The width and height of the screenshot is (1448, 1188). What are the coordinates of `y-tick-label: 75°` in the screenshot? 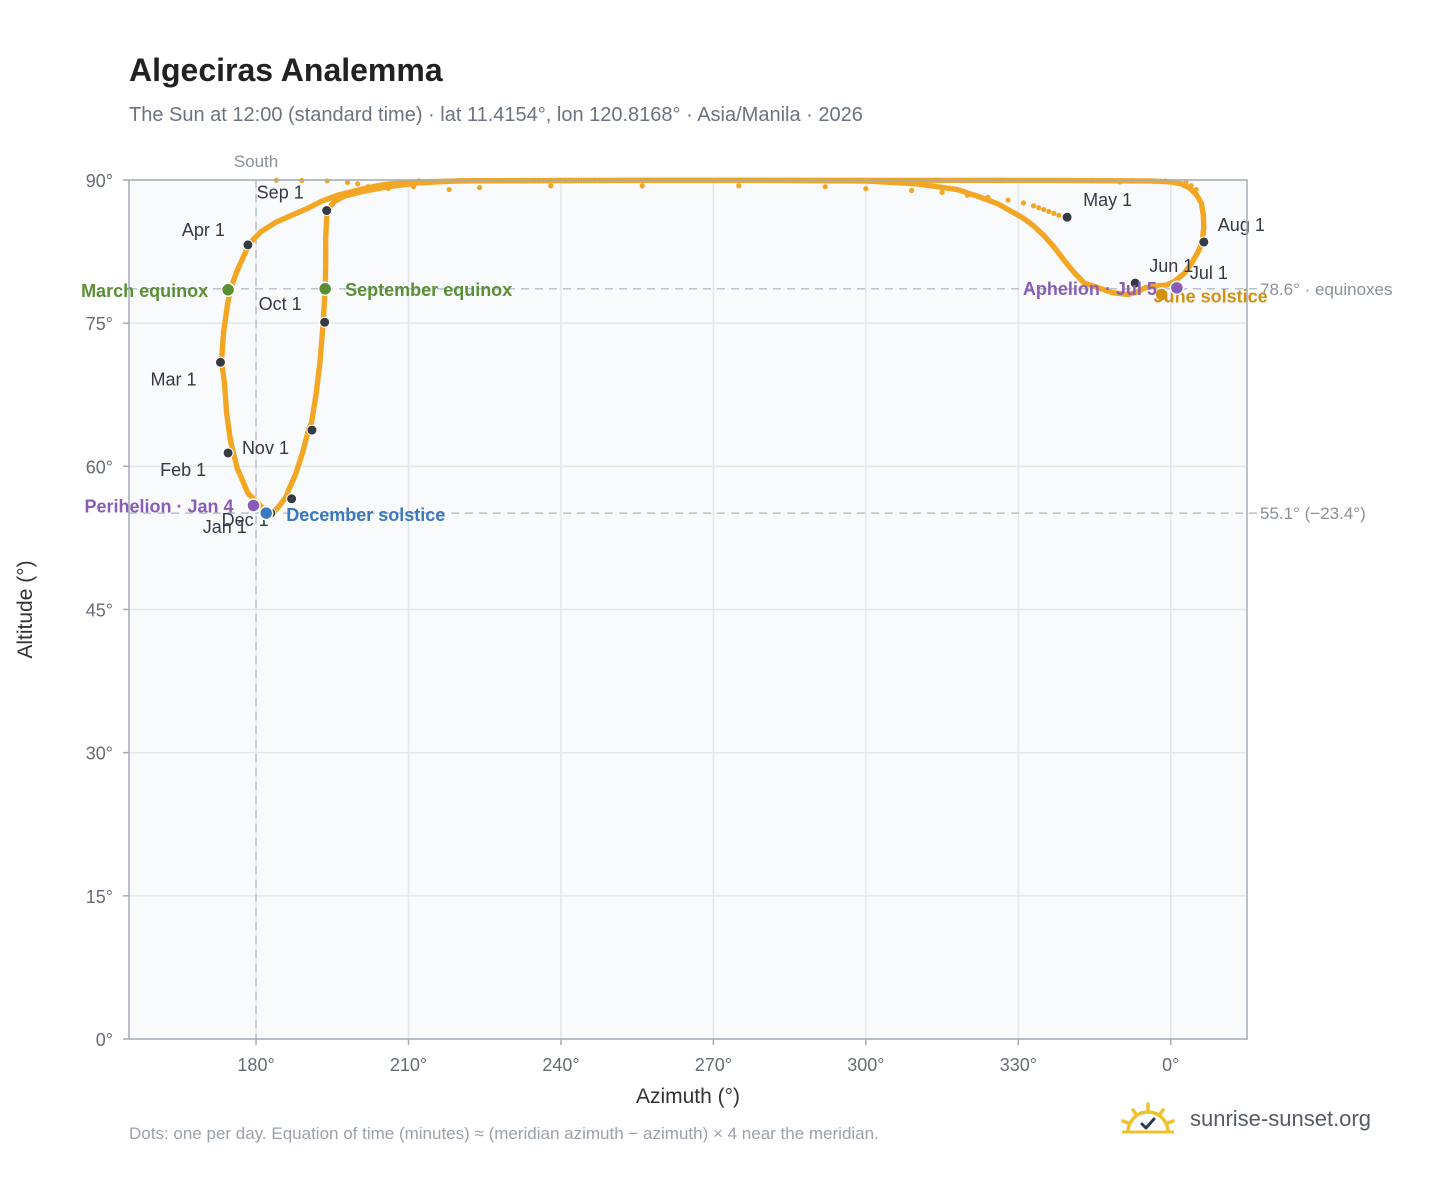 It's located at (99, 324).